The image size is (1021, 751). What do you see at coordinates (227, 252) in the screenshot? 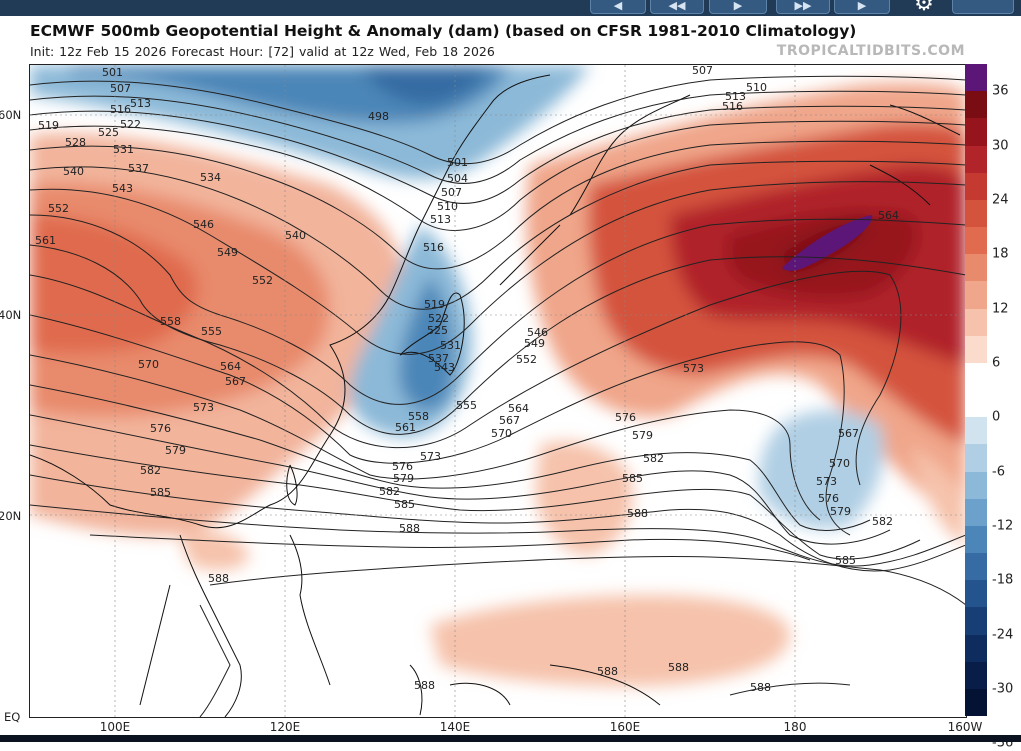
I see `contour-label: 549` at bounding box center [227, 252].